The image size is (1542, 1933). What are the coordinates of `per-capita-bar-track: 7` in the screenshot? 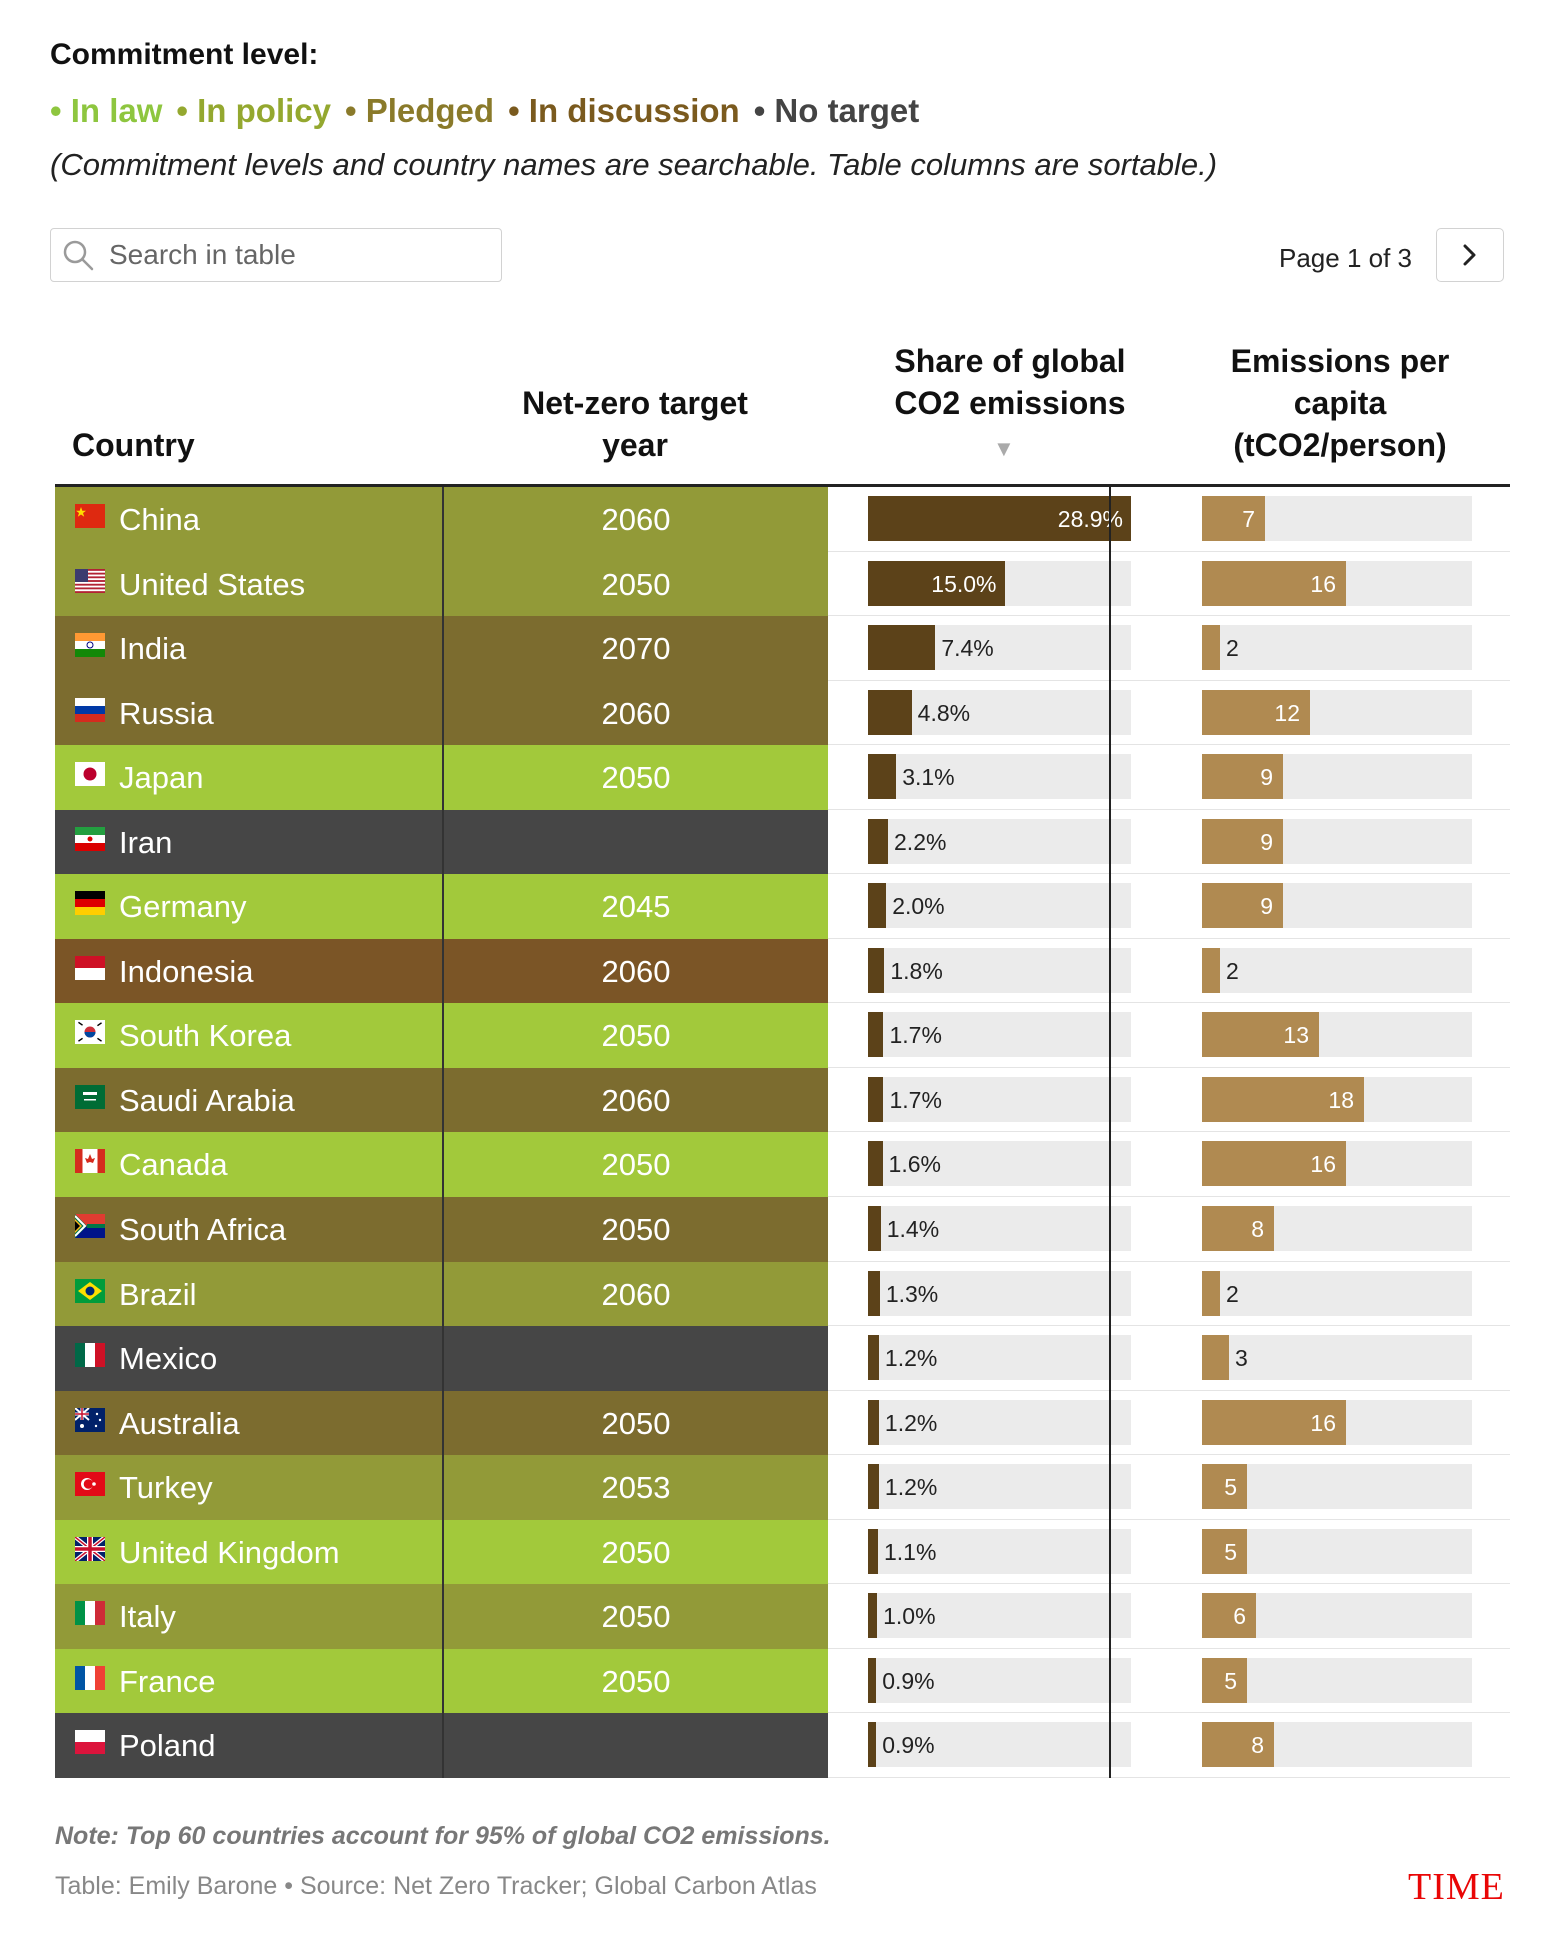 It's located at (1337, 518).